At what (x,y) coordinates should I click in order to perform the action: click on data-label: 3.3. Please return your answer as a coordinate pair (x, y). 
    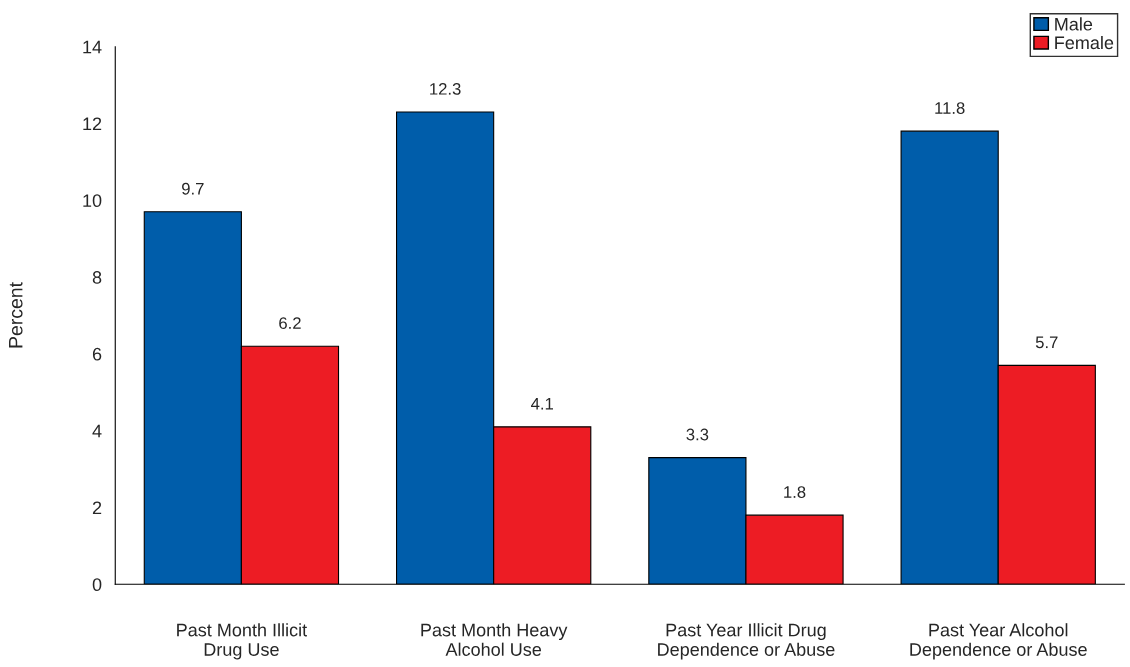
    Looking at the image, I should click on (697, 434).